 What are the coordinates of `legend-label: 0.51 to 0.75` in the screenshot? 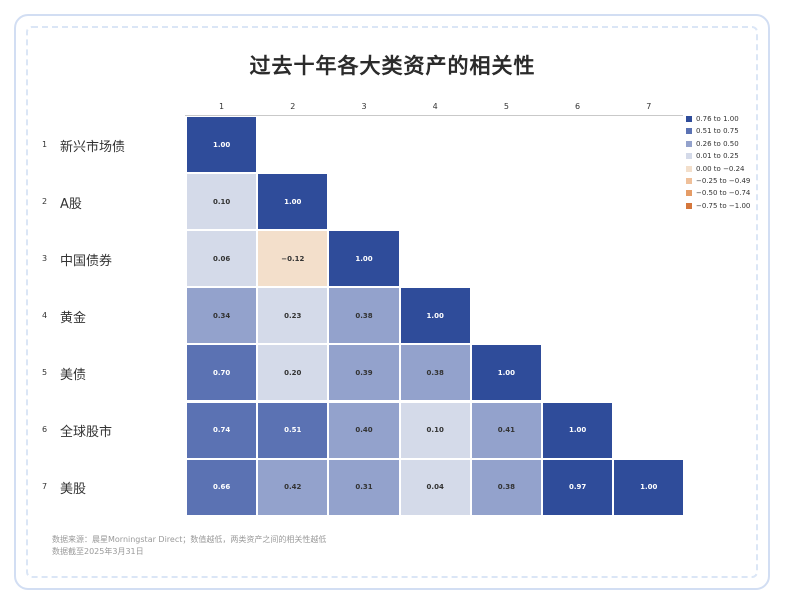 It's located at (717, 131).